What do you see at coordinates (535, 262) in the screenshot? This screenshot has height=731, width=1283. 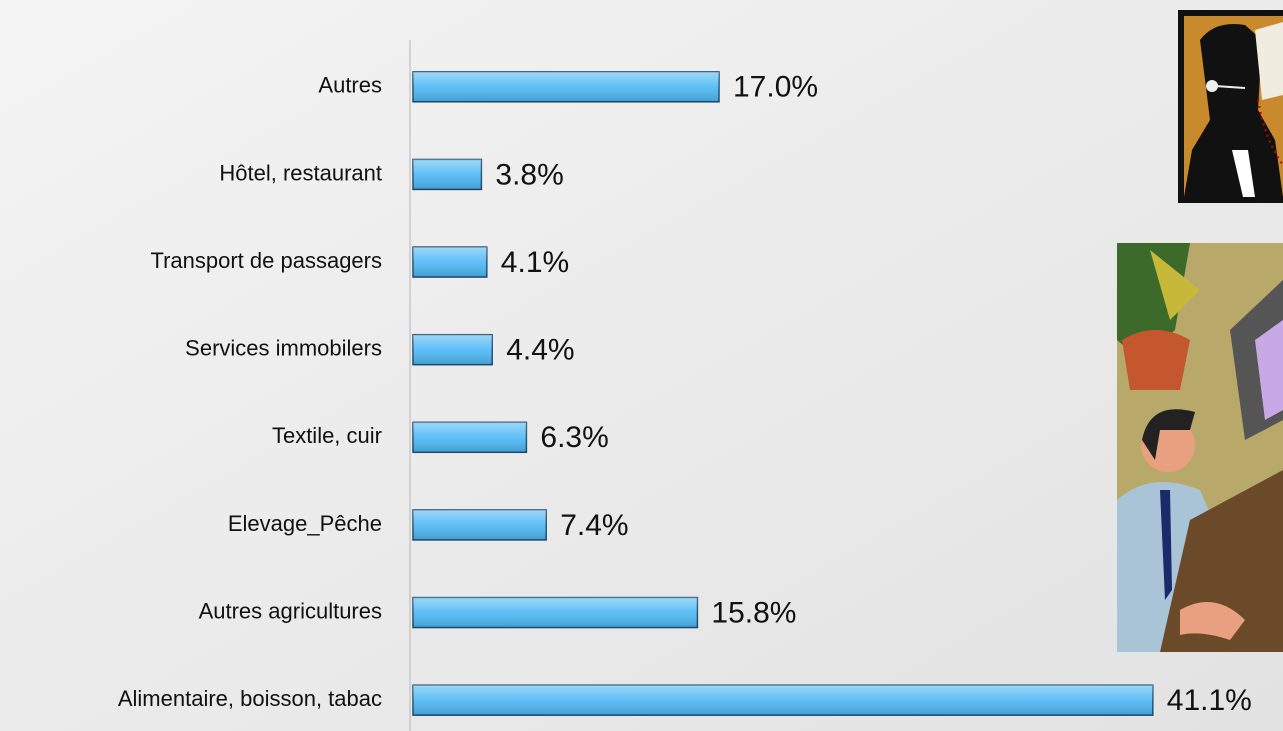 I see `value-label: 4.1%` at bounding box center [535, 262].